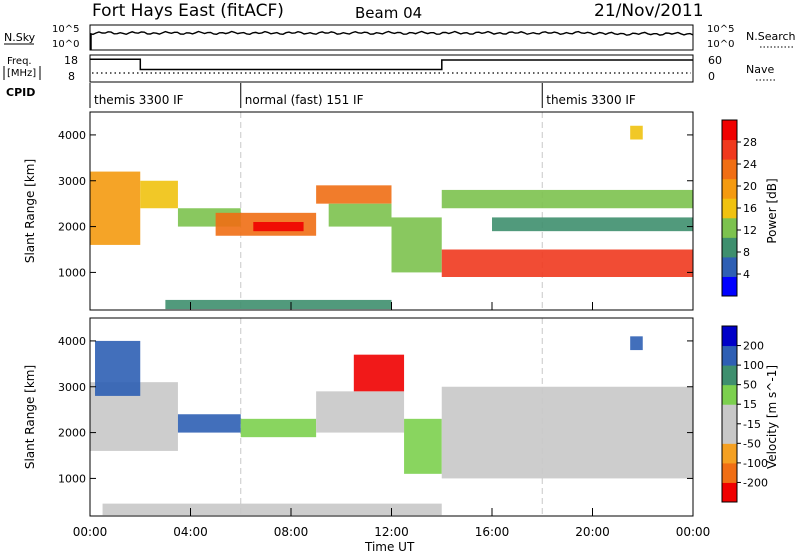 This screenshot has height=554, width=800. I want to click on beam-title: Beam 04, so click(388, 13).